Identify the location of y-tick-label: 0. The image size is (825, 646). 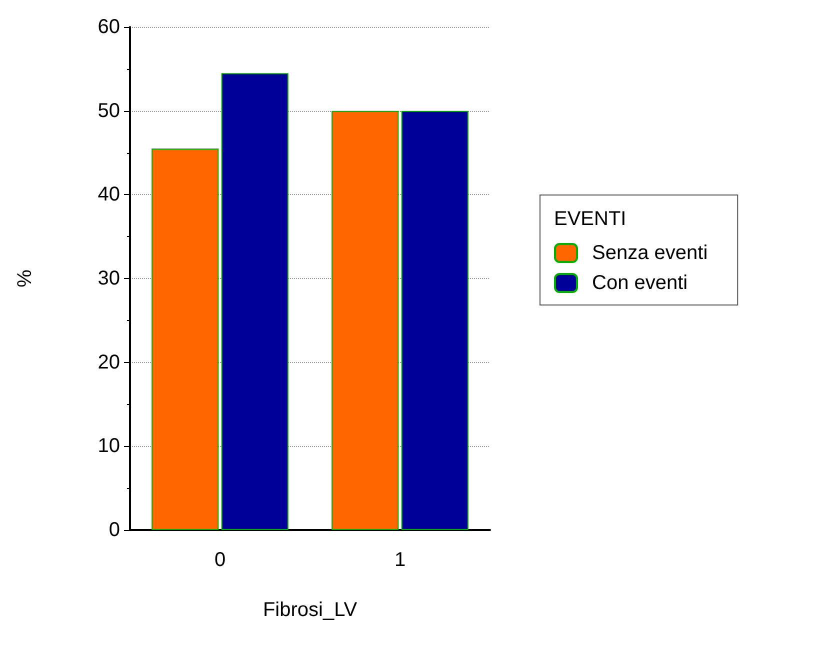
(114, 530).